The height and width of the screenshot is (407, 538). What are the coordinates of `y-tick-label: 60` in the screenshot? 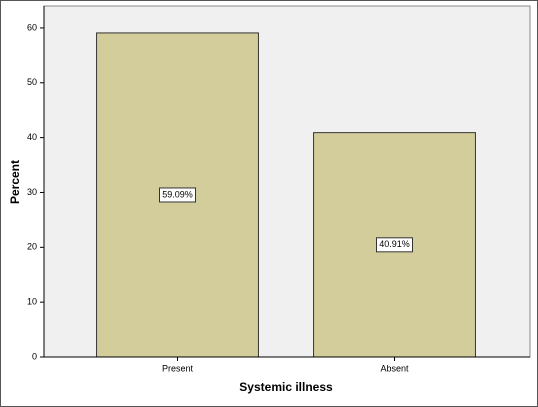 It's located at (32, 27).